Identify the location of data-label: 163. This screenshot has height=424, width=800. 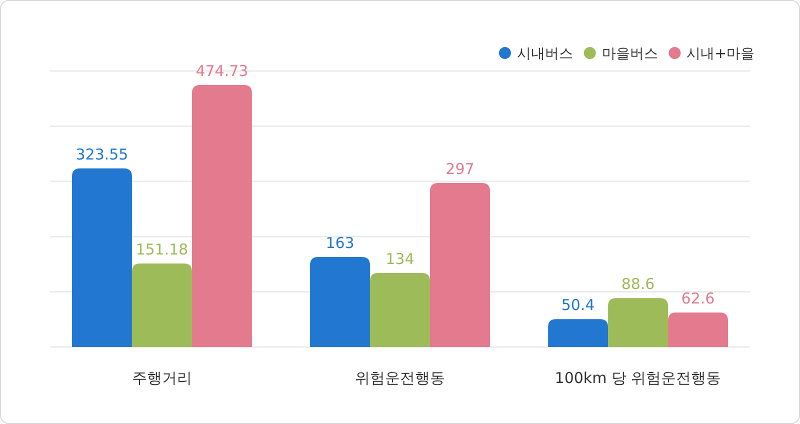
(340, 243).